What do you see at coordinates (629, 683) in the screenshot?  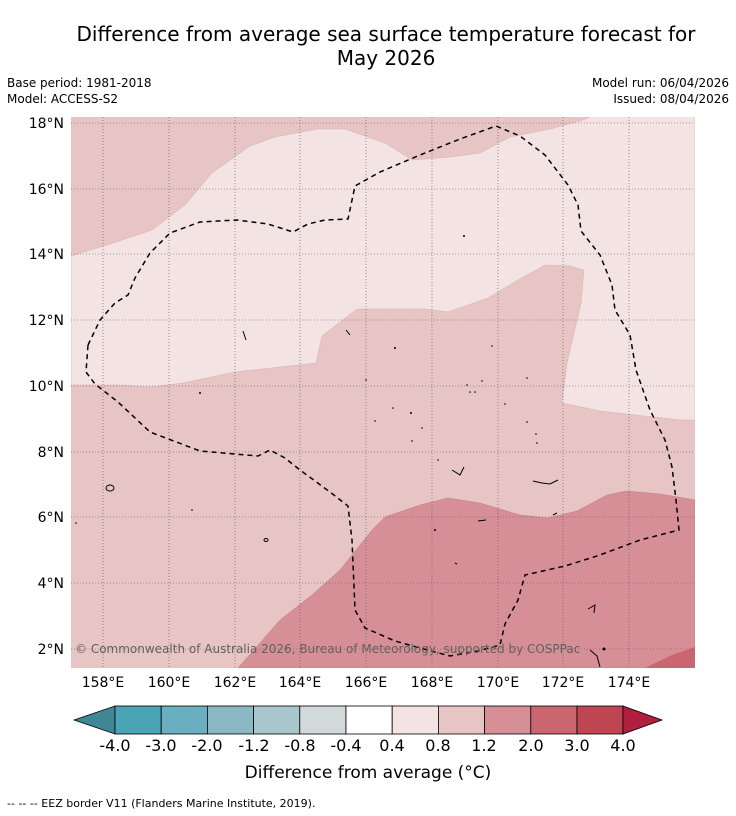 I see `lon-label: 174°E` at bounding box center [629, 683].